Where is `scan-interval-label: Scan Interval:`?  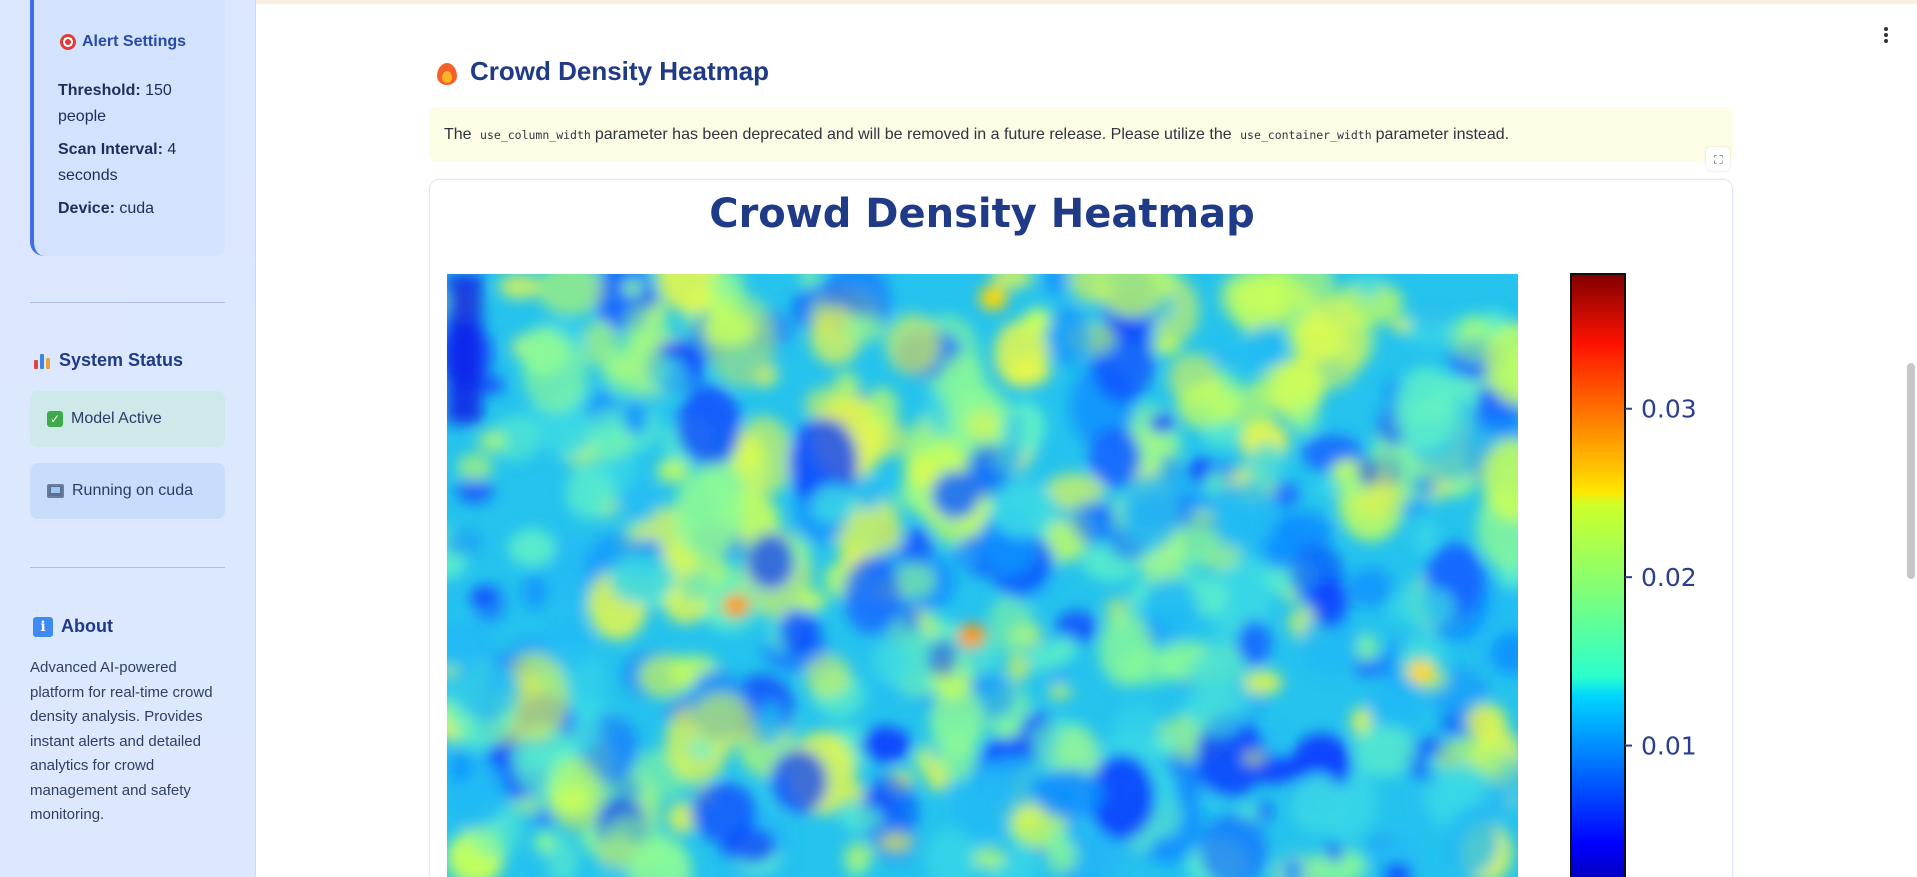
scan-interval-label: Scan Interval: is located at coordinates (110, 149).